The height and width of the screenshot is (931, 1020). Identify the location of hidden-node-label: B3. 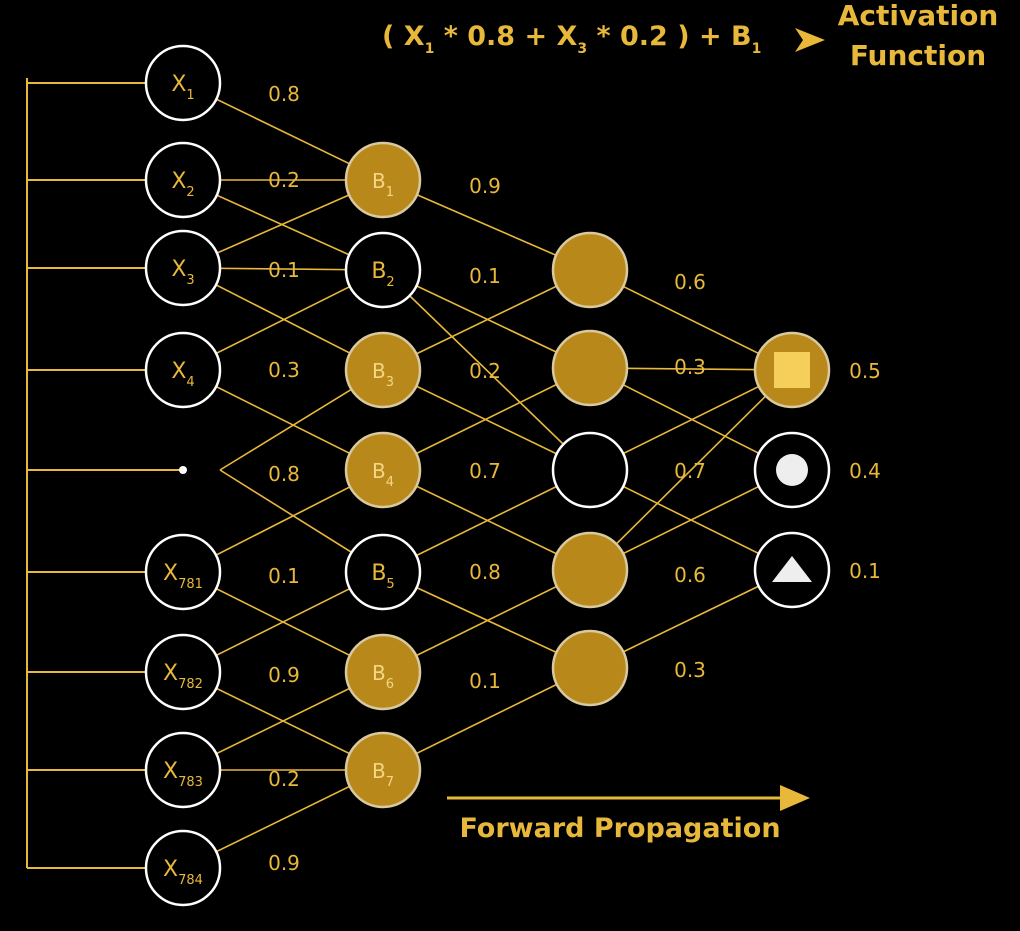
(383, 374).